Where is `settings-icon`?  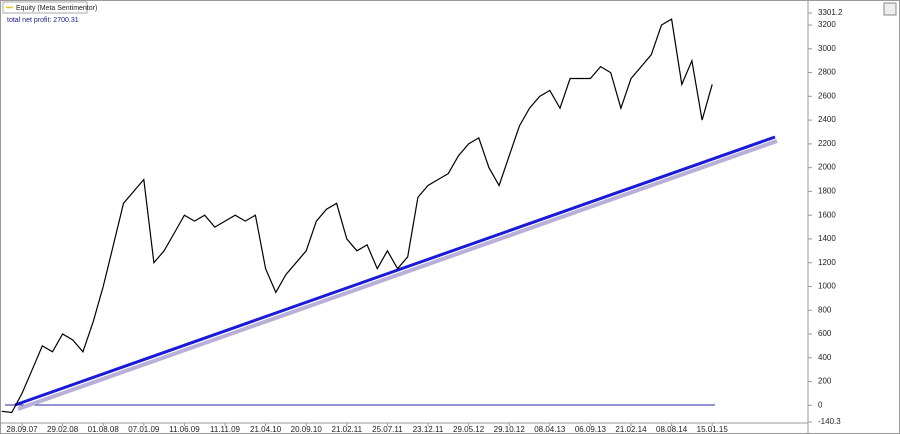
settings-icon is located at coordinates (890, 9).